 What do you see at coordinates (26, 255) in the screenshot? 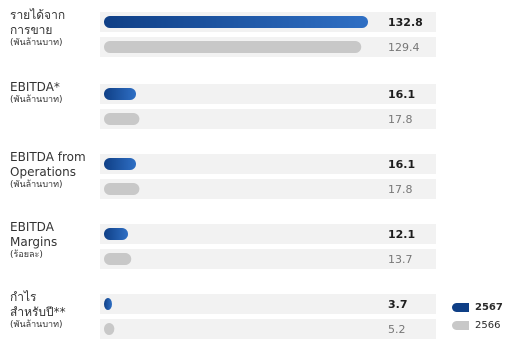
I see `category-unit: (ร้อยละ)` at bounding box center [26, 255].